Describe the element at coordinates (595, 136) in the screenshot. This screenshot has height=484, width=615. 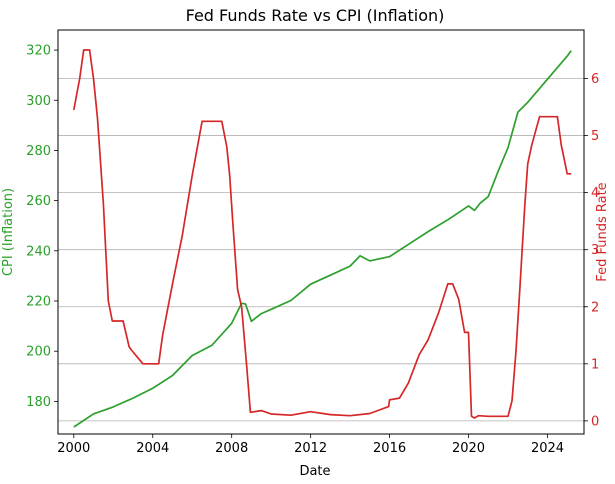
I see `y-right-tick-label: 5` at that location.